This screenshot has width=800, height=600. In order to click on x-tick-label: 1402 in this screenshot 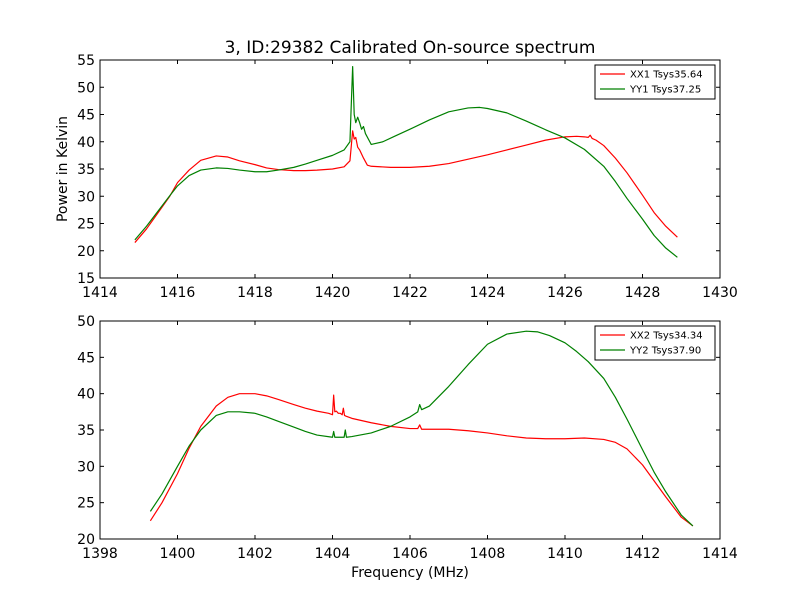, I will do `click(255, 554)`.